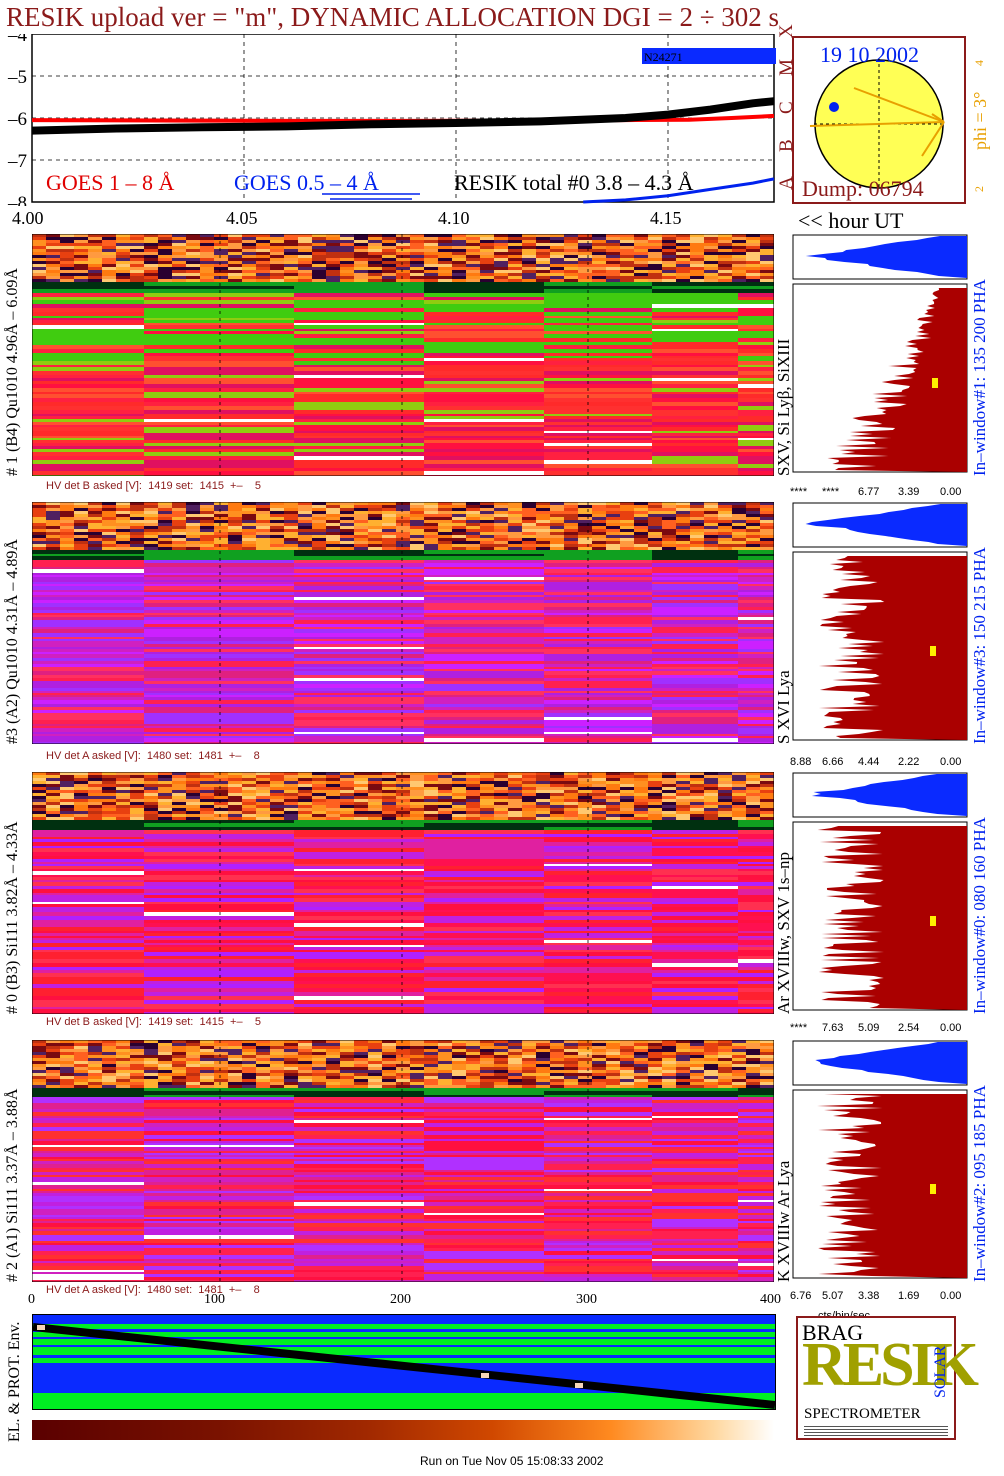 This screenshot has height=1476, width=1004. Describe the element at coordinates (586, 1299) in the screenshot. I see `pha-tick-label: 300` at that location.